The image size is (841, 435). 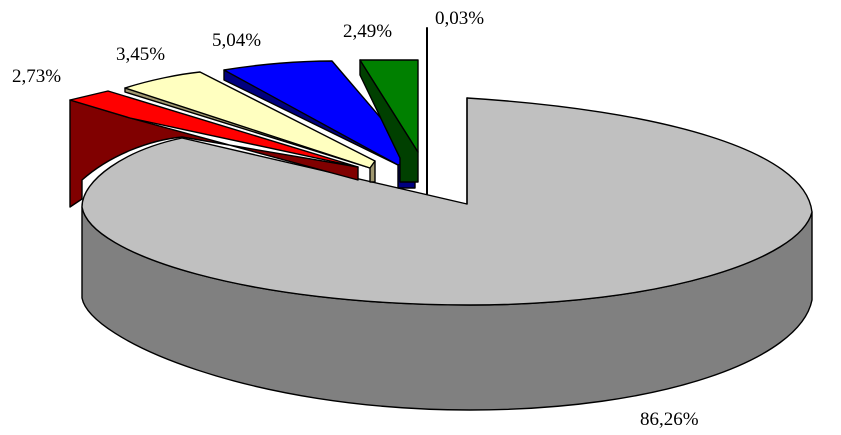 What do you see at coordinates (459, 18) in the screenshot?
I see `label-0-03: 0,03%` at bounding box center [459, 18].